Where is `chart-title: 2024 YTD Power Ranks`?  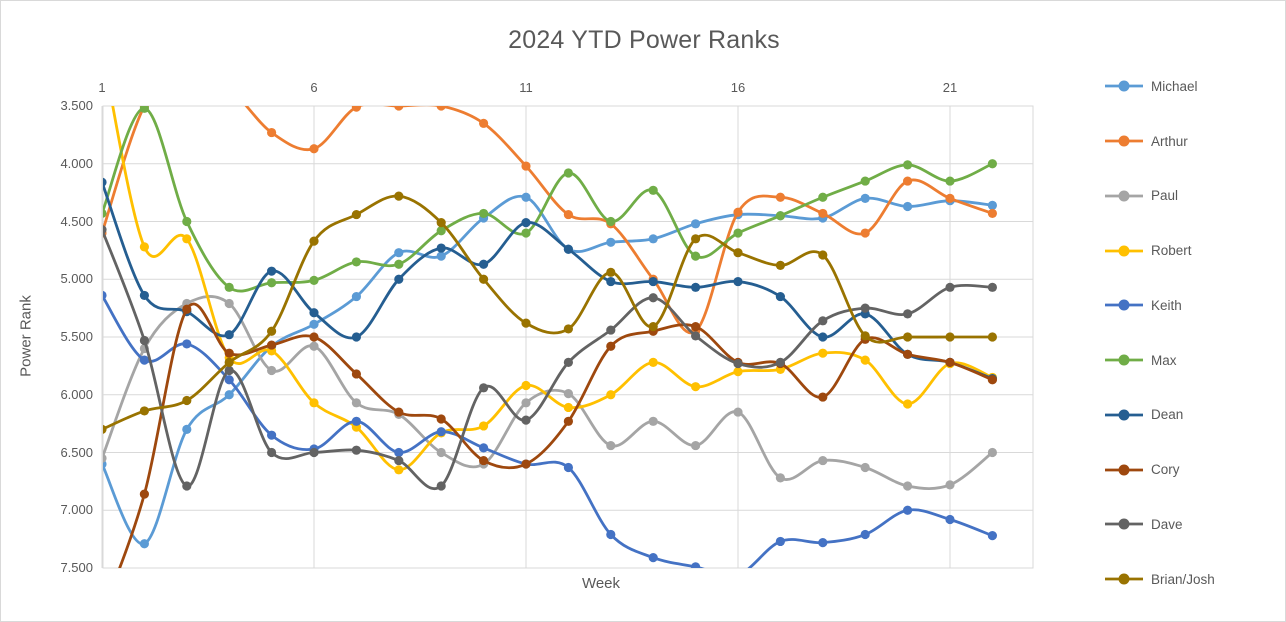 chart-title: 2024 YTD Power Ranks is located at coordinates (644, 40).